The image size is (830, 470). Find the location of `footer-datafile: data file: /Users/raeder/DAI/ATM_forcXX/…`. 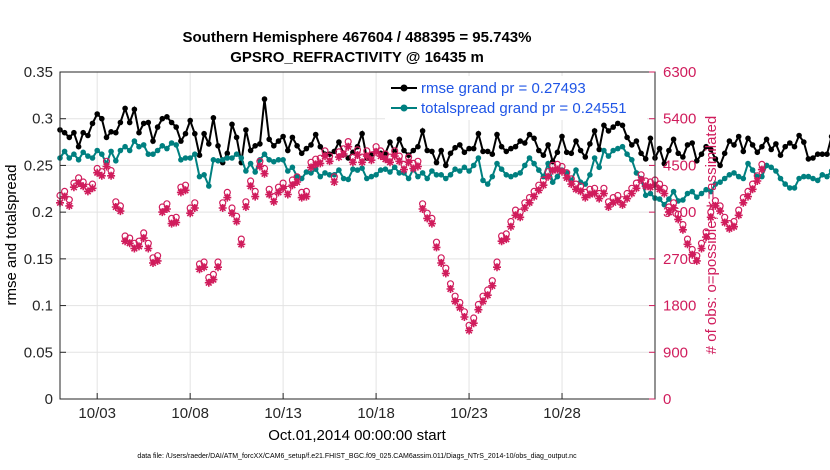

footer-datafile: data file: /Users/raeder/DAI/ATM_forcXX/… is located at coordinates (357, 456).